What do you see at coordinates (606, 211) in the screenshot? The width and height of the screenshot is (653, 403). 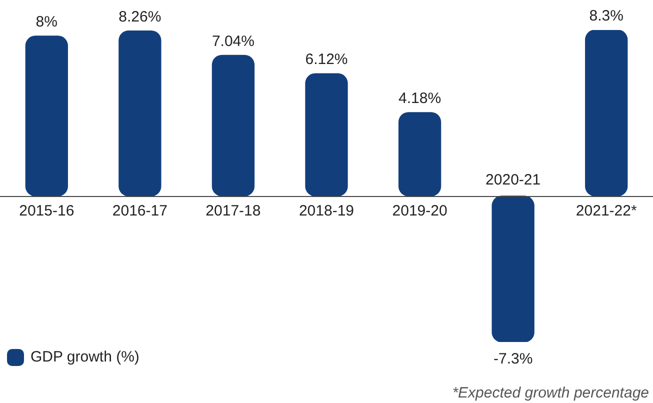 I see `x-tick-label: 2021-22*` at bounding box center [606, 211].